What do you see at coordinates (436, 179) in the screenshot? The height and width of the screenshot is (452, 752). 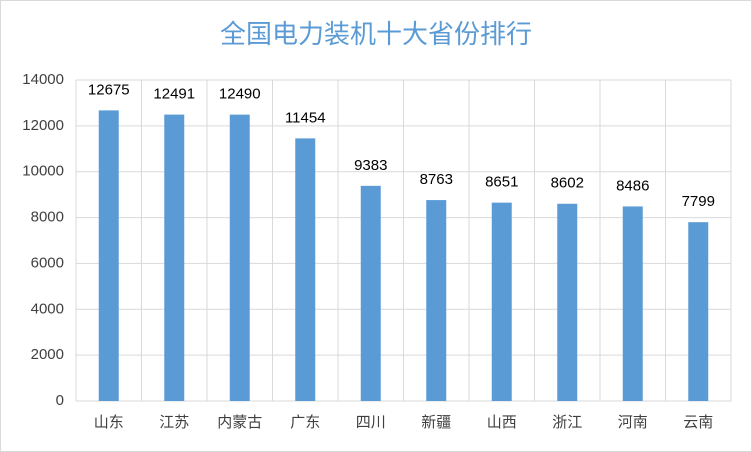 I see `data-label: 8763` at bounding box center [436, 179].